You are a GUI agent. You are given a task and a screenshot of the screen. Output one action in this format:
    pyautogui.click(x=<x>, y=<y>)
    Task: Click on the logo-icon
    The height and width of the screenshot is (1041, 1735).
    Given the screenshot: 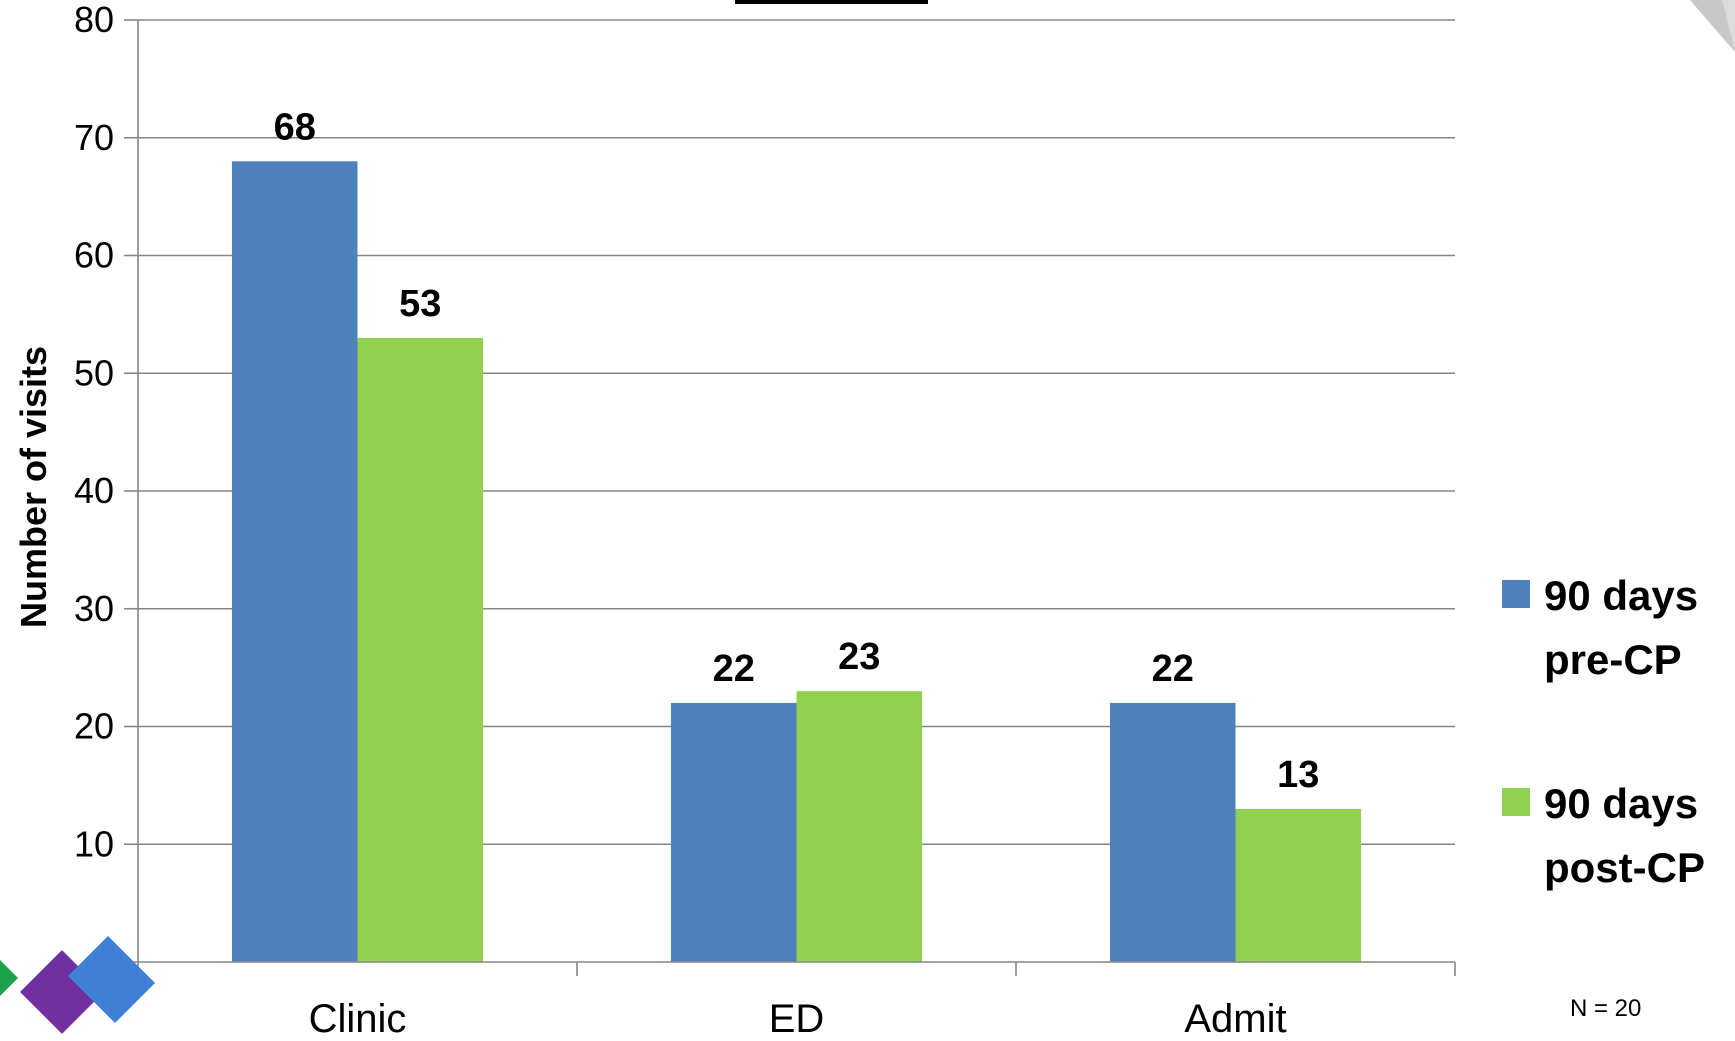 What is the action you would take?
    pyautogui.click(x=77, y=987)
    